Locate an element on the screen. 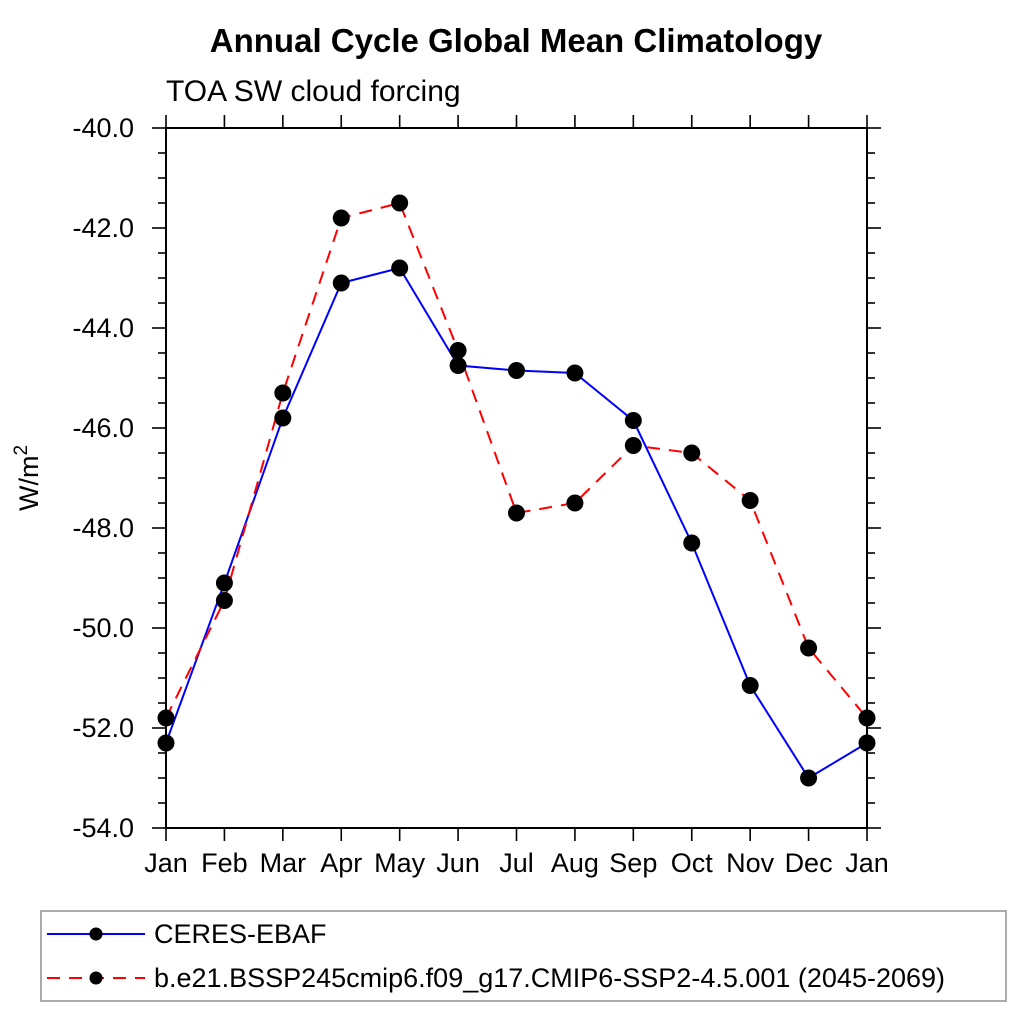  x-tick-label: Aug is located at coordinates (575, 863).